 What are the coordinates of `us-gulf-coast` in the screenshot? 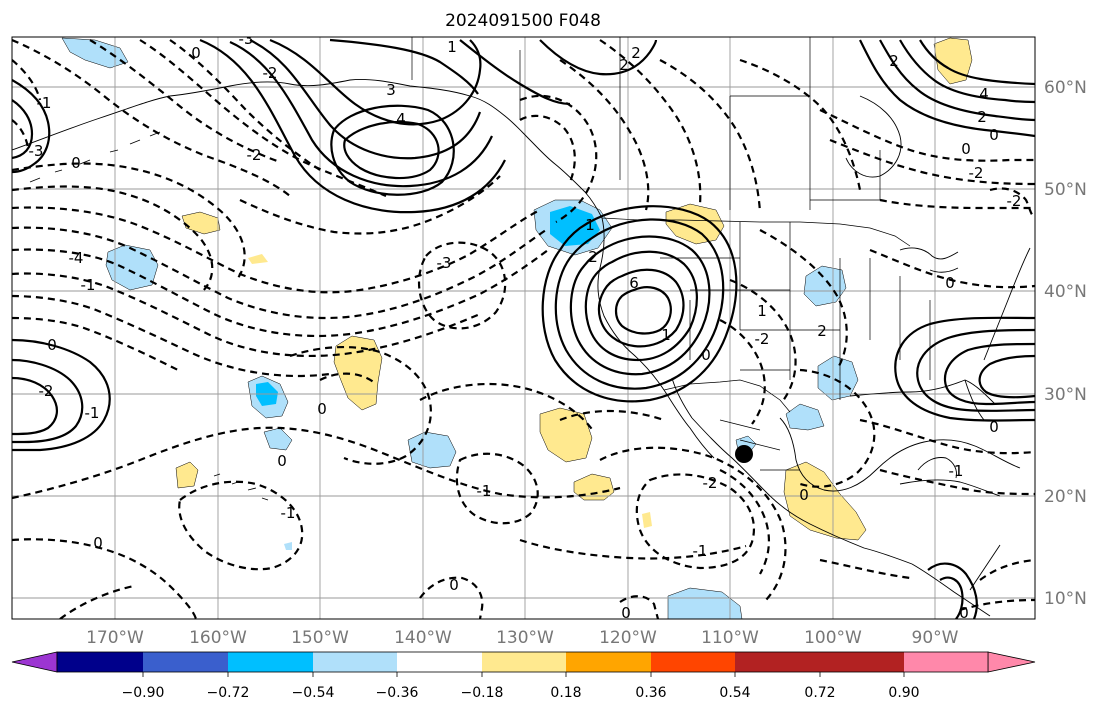 It's located at (922, 392).